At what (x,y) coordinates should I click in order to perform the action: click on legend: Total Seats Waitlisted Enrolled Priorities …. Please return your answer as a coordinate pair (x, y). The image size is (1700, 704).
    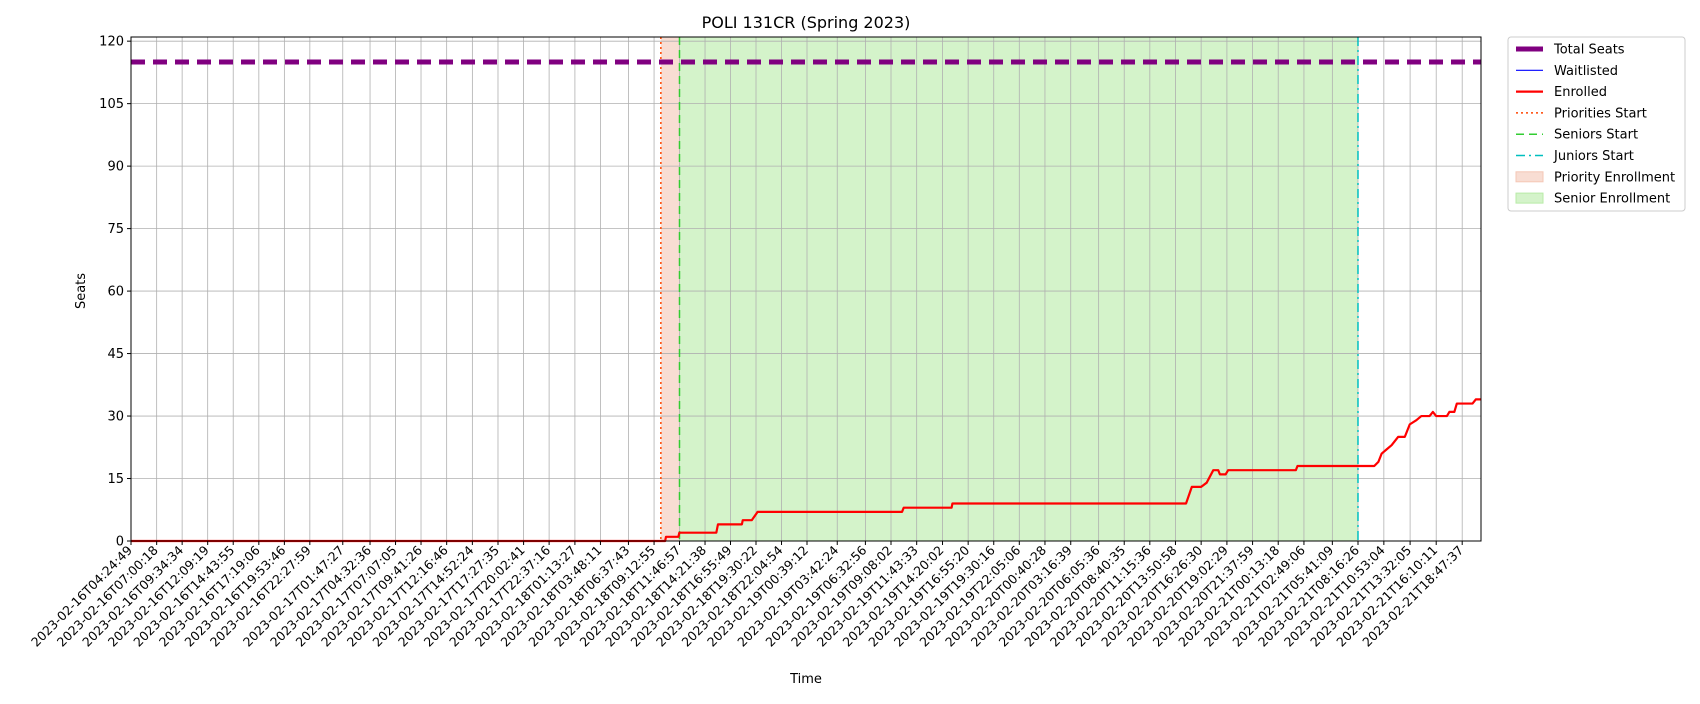
    Looking at the image, I should click on (1596, 124).